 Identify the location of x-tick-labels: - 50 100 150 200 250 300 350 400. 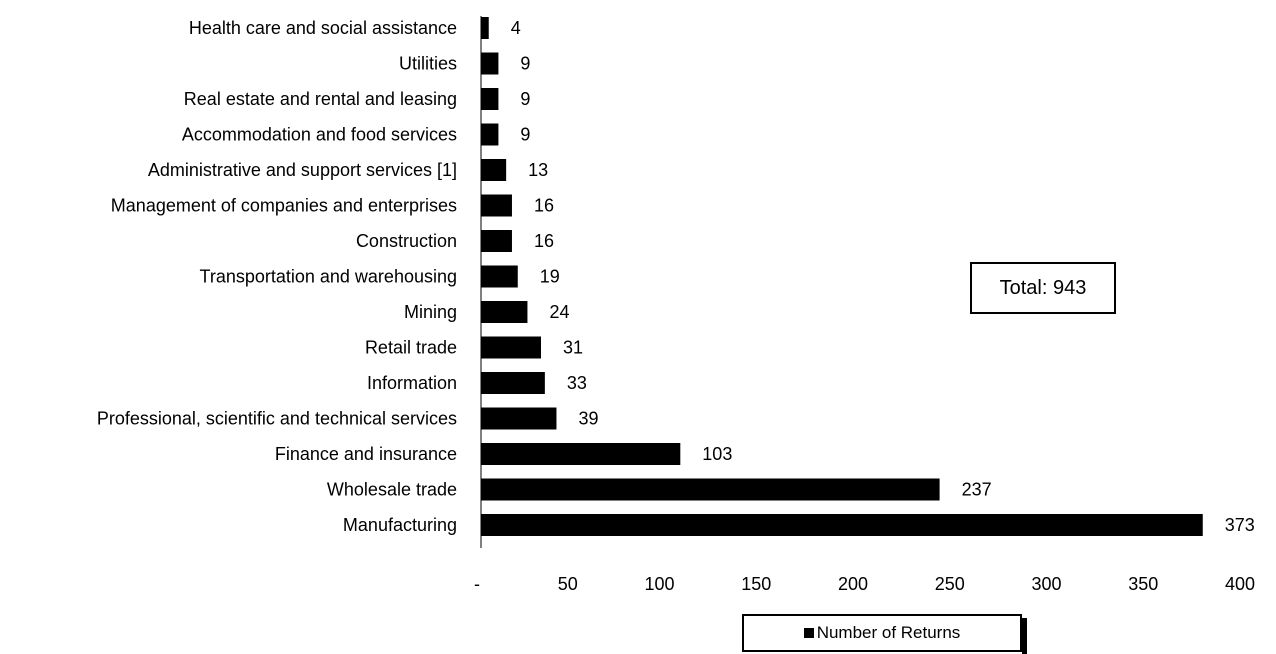
(864, 584).